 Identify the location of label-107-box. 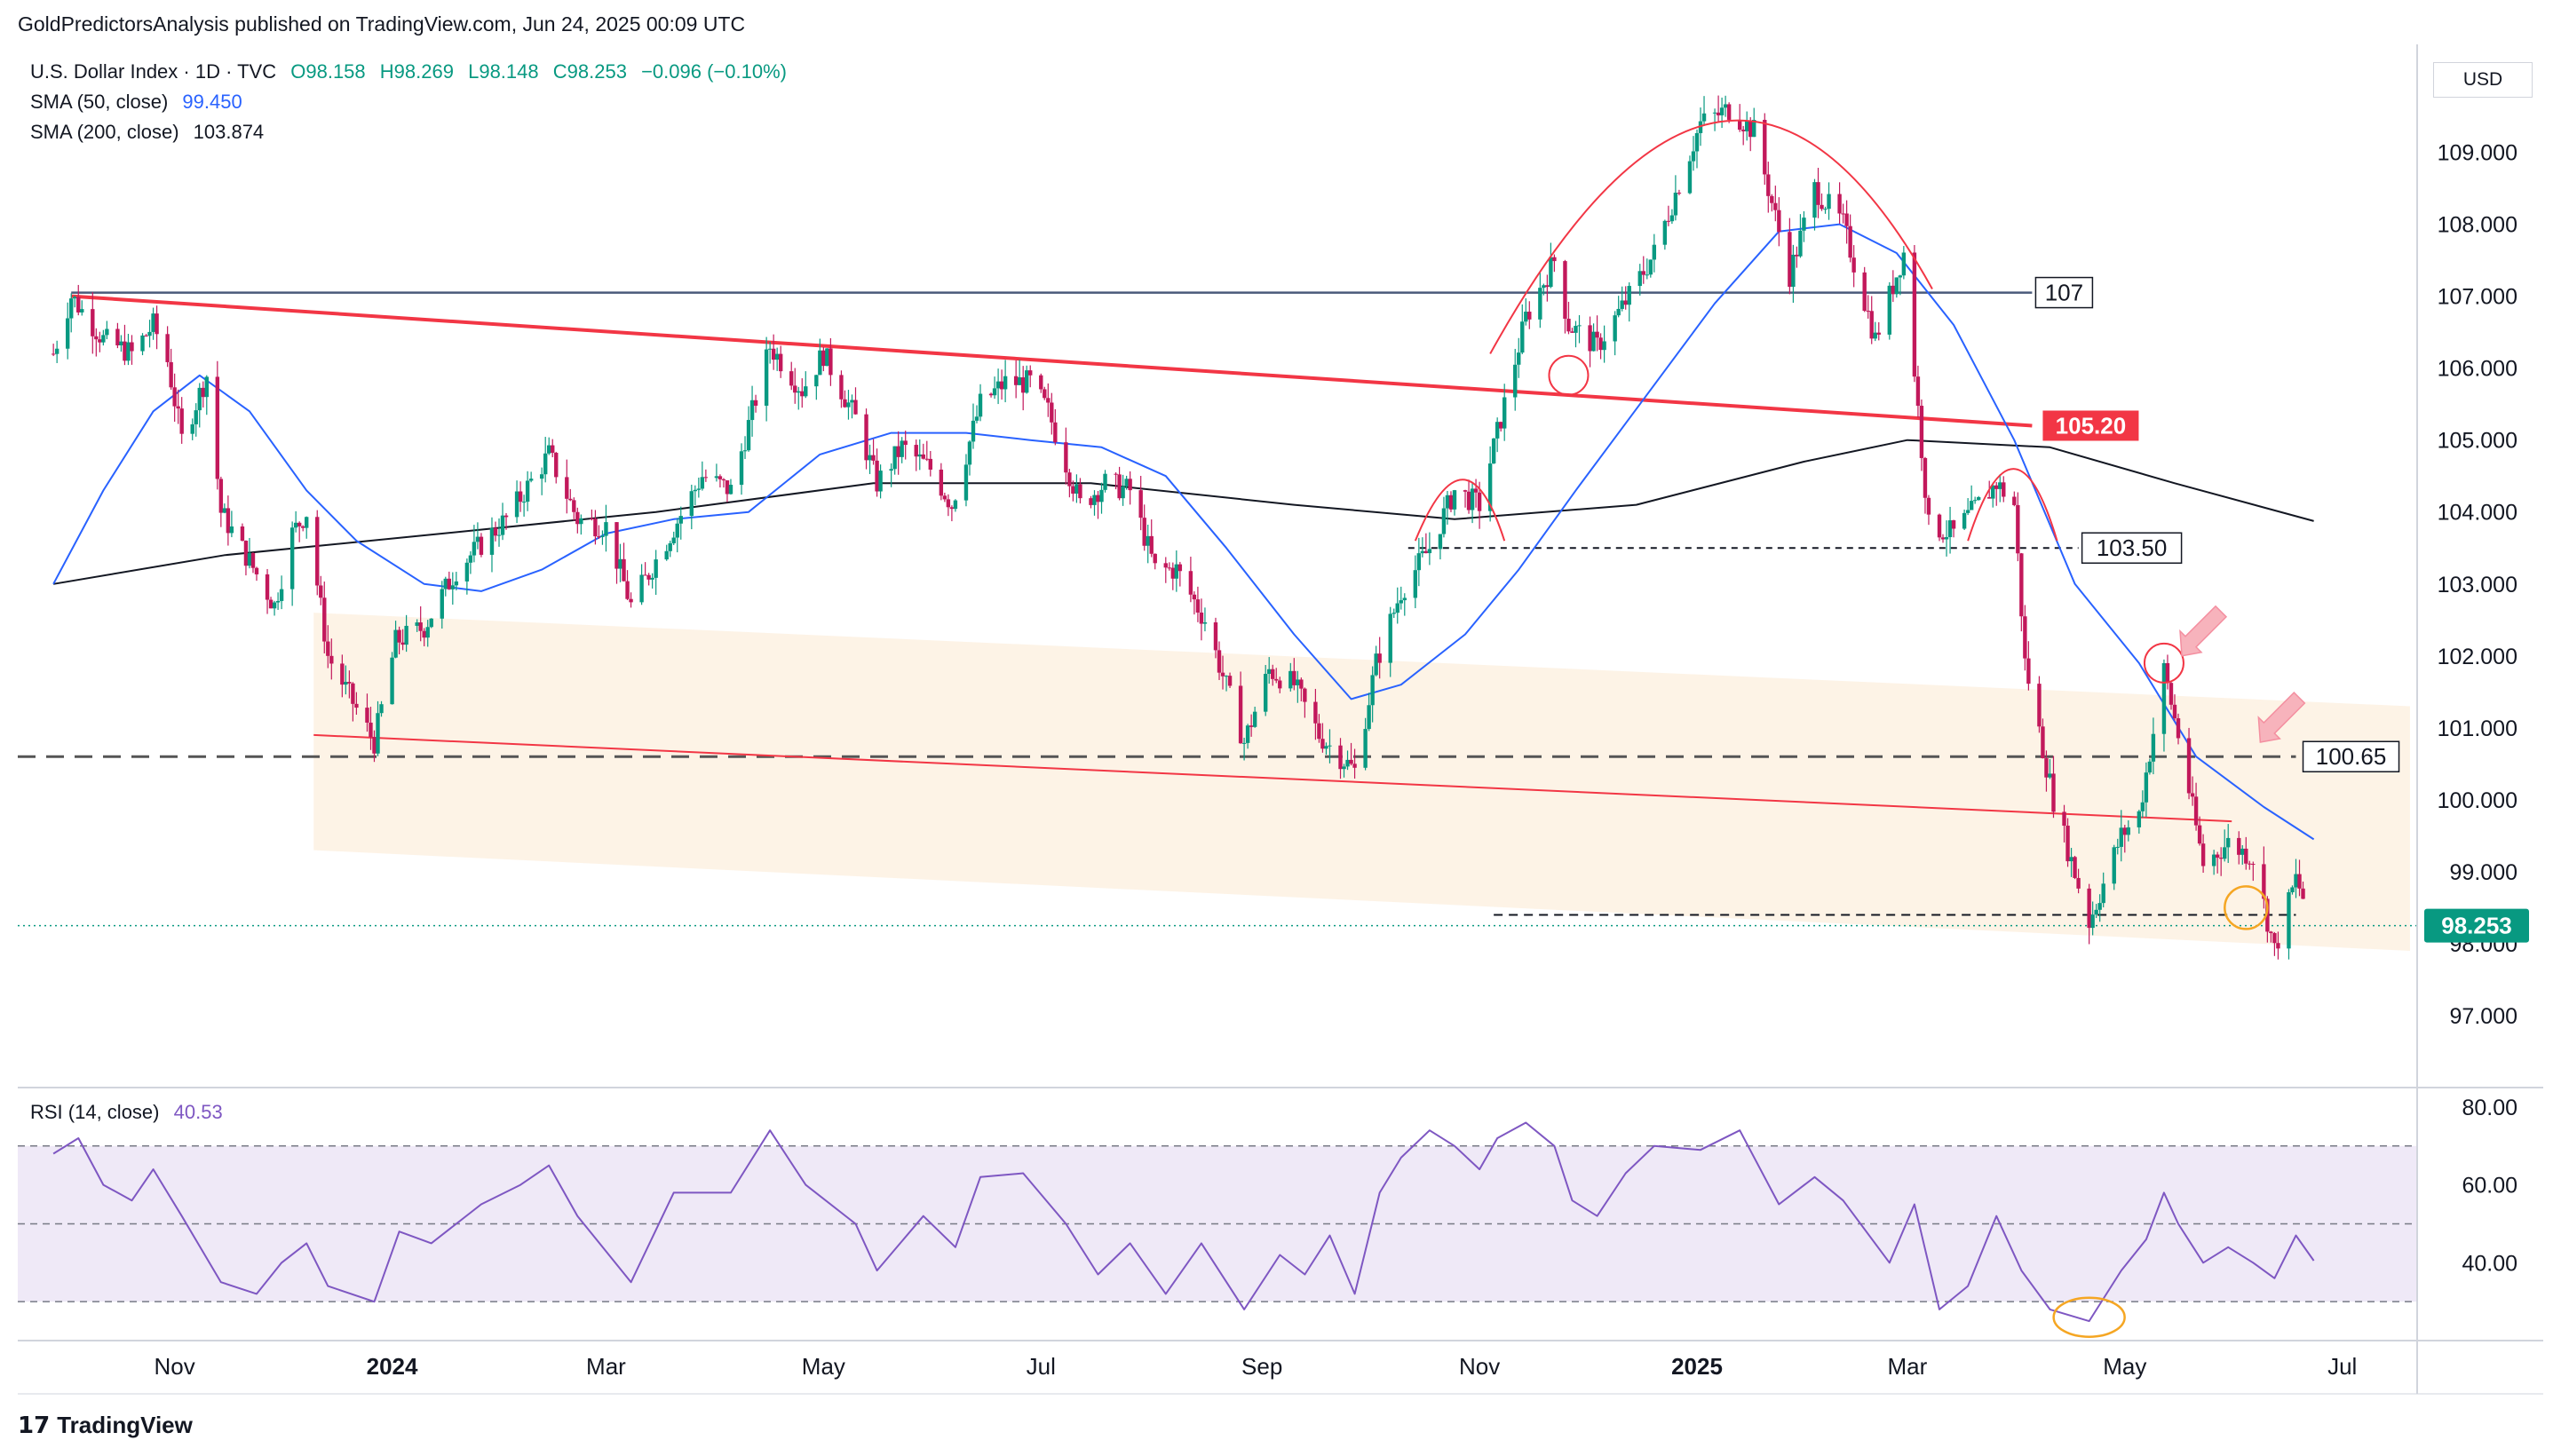
(2064, 292).